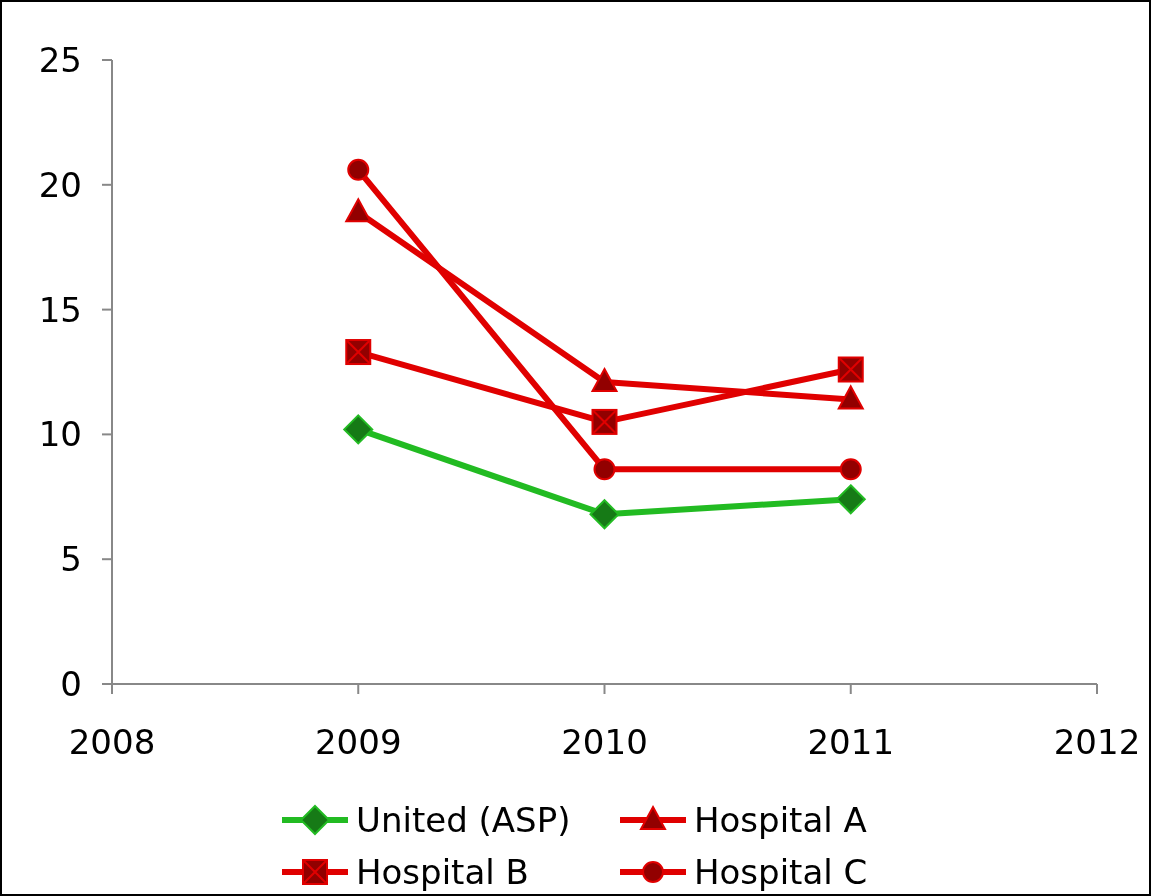 This screenshot has height=896, width=1151. I want to click on y-tick-label: 15, so click(60, 309).